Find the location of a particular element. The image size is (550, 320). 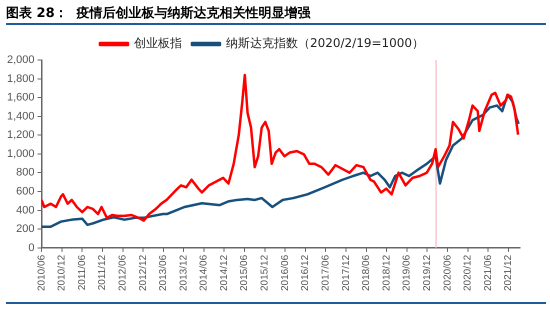

x-tick-label: 2015/12 is located at coordinates (265, 273).